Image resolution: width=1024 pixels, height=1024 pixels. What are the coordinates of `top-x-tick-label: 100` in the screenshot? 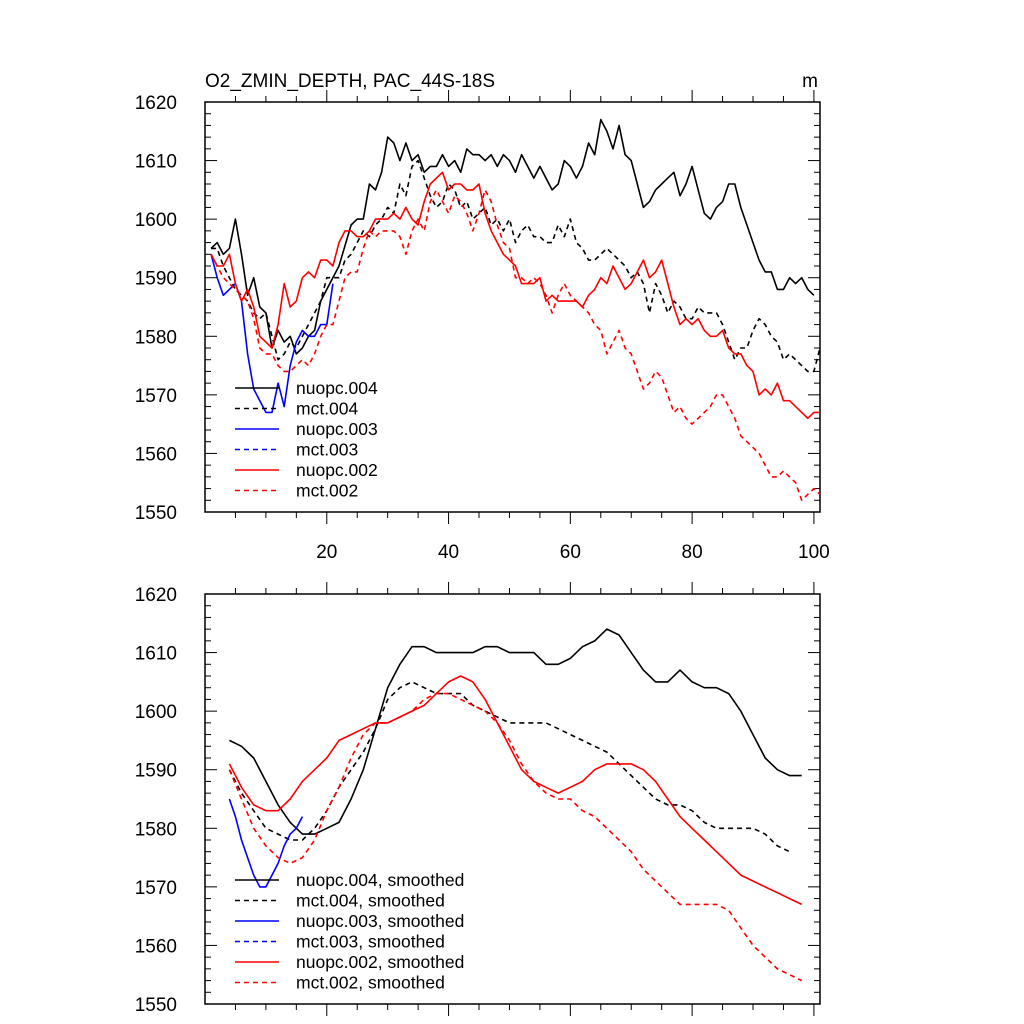 It's located at (814, 552).